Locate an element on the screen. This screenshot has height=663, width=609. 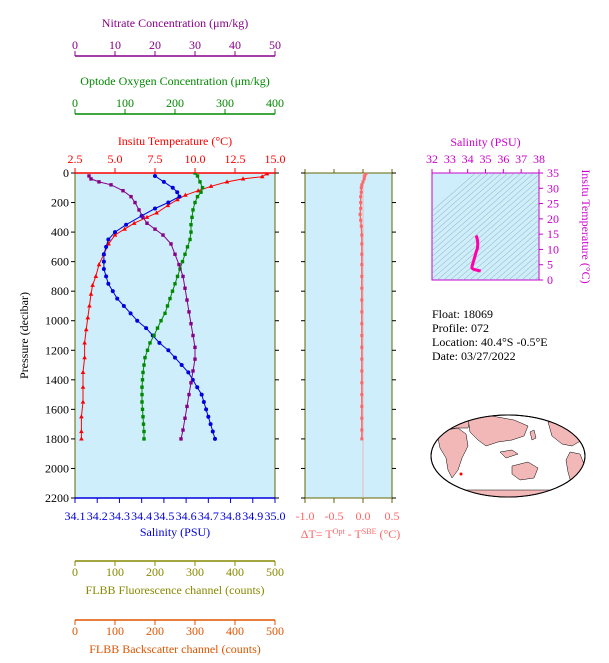
pressure-tick-label: 0 is located at coordinates (66, 173).